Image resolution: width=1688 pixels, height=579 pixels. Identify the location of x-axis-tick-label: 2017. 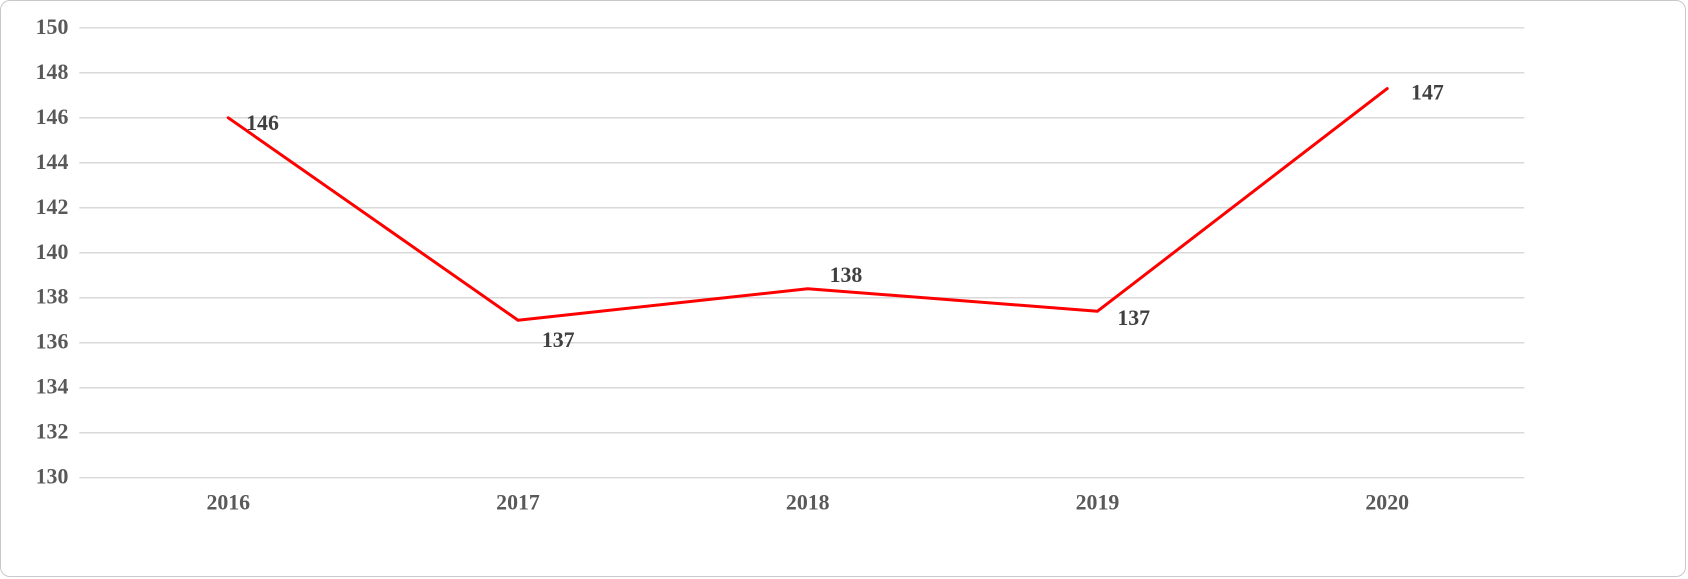
(518, 502).